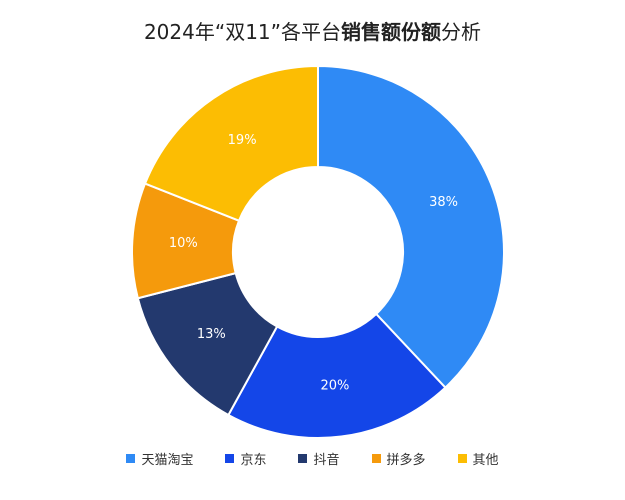  What do you see at coordinates (443, 202) in the screenshot?
I see `slice-label-1: 38%` at bounding box center [443, 202].